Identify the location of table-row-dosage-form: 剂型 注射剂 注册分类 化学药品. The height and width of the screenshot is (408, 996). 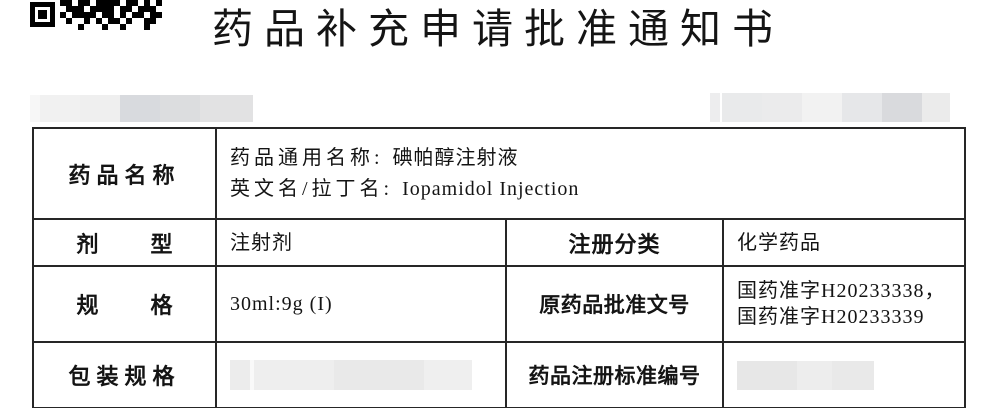
(499, 242).